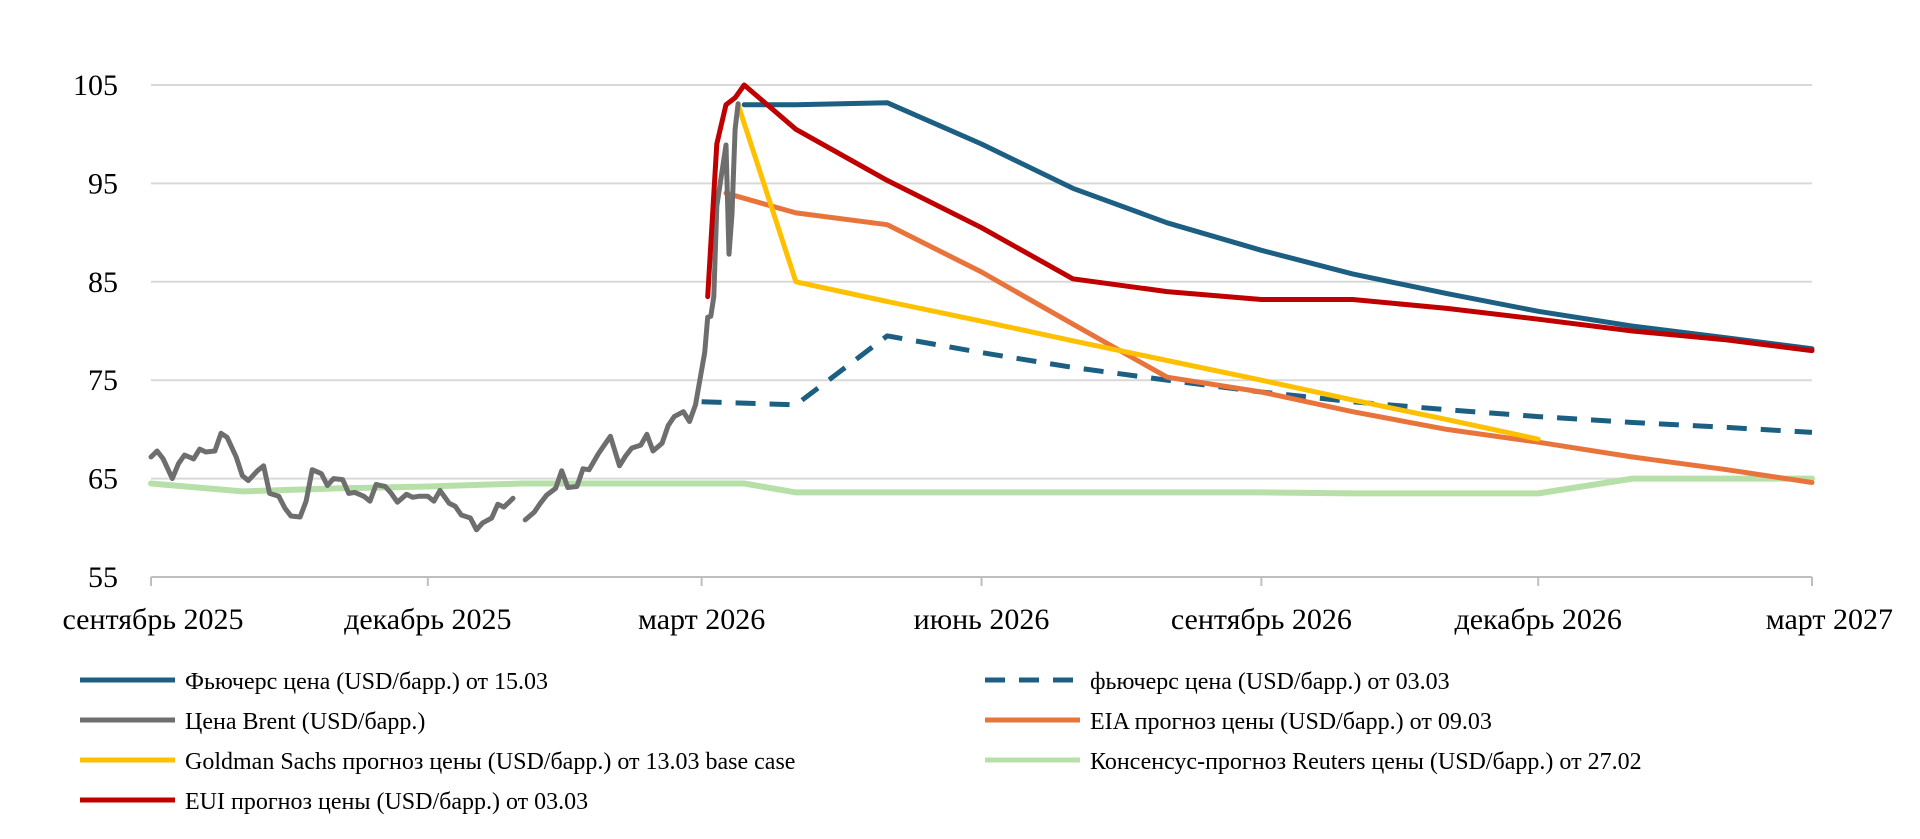 This screenshot has width=1920, height=839. Describe the element at coordinates (1270, 682) in the screenshot. I see `legend-label: фьючерс цена (USD/барр.) от 03.03` at that location.